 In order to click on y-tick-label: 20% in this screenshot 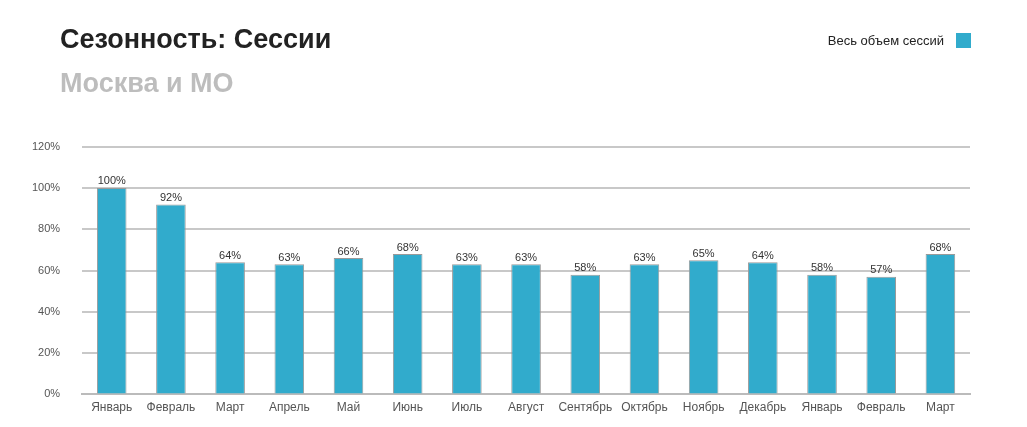, I will do `click(49, 352)`.